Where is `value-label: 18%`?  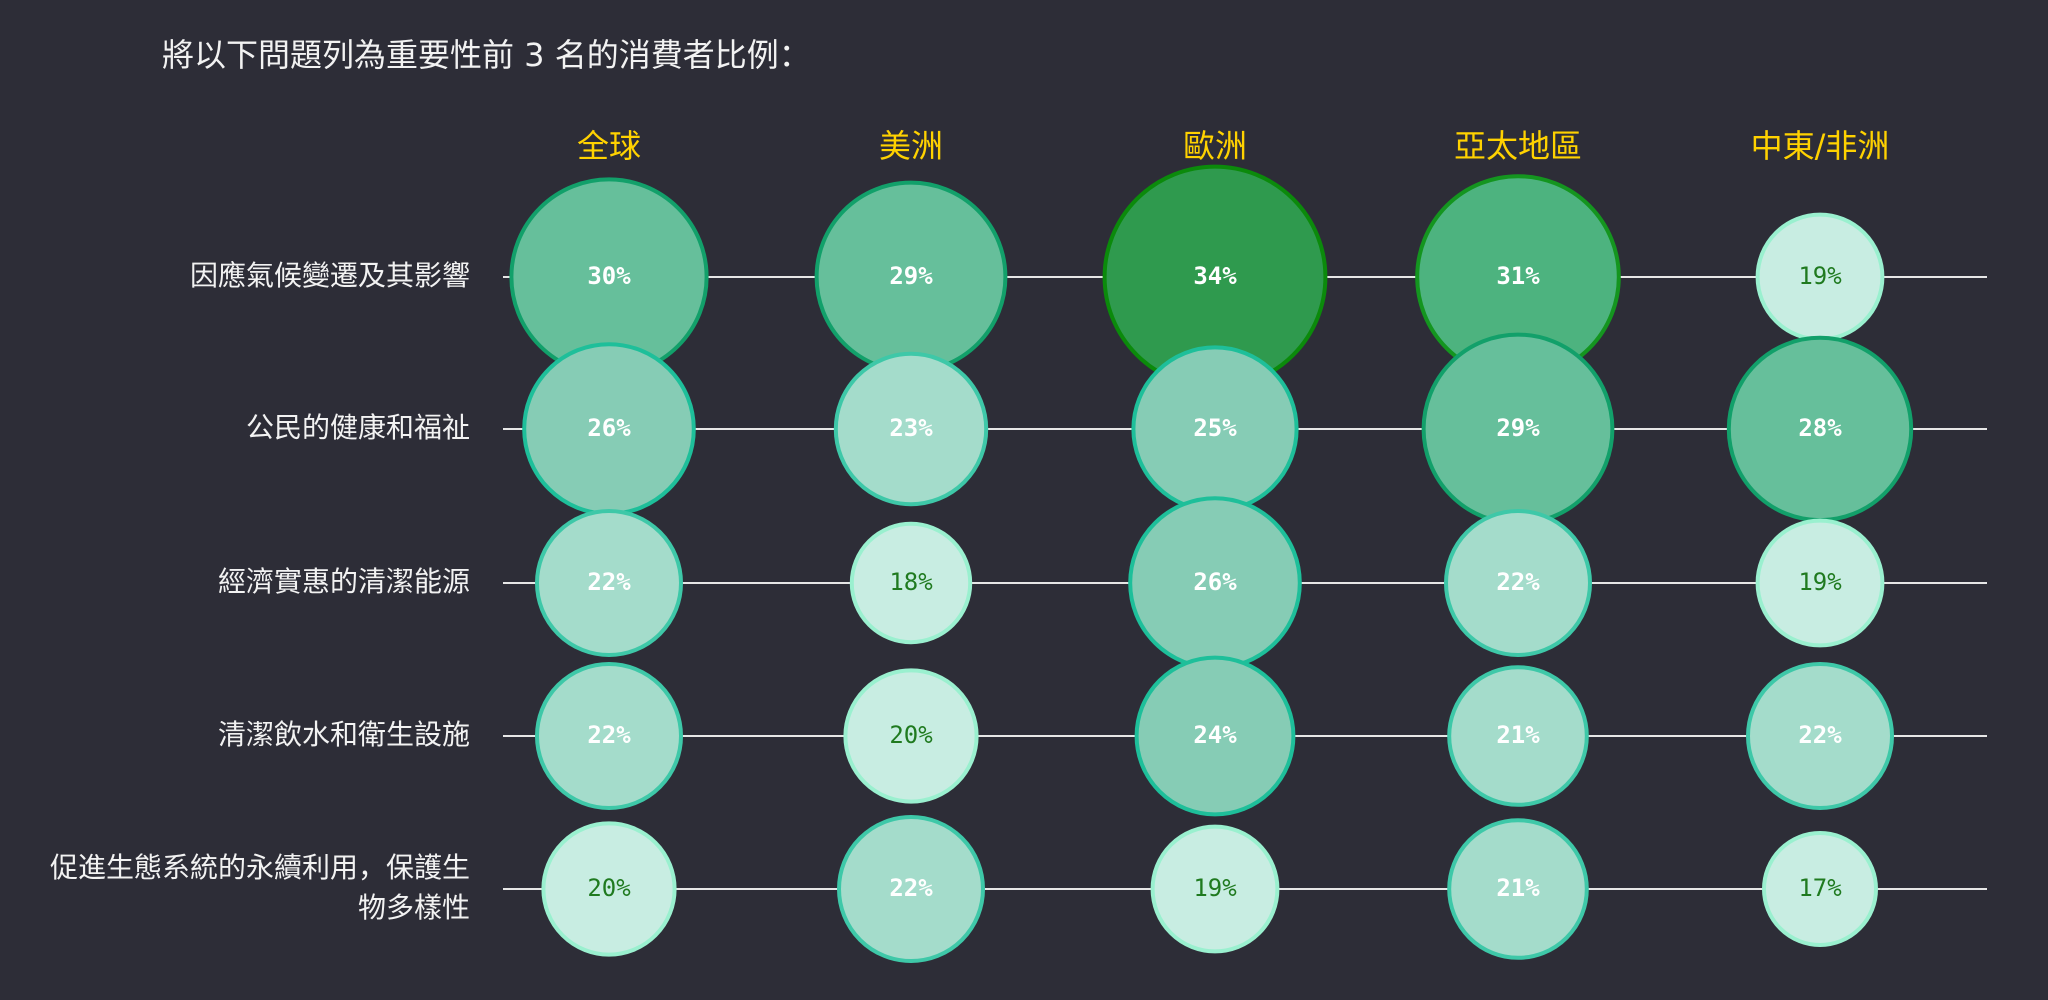 value-label: 18% is located at coordinates (911, 582).